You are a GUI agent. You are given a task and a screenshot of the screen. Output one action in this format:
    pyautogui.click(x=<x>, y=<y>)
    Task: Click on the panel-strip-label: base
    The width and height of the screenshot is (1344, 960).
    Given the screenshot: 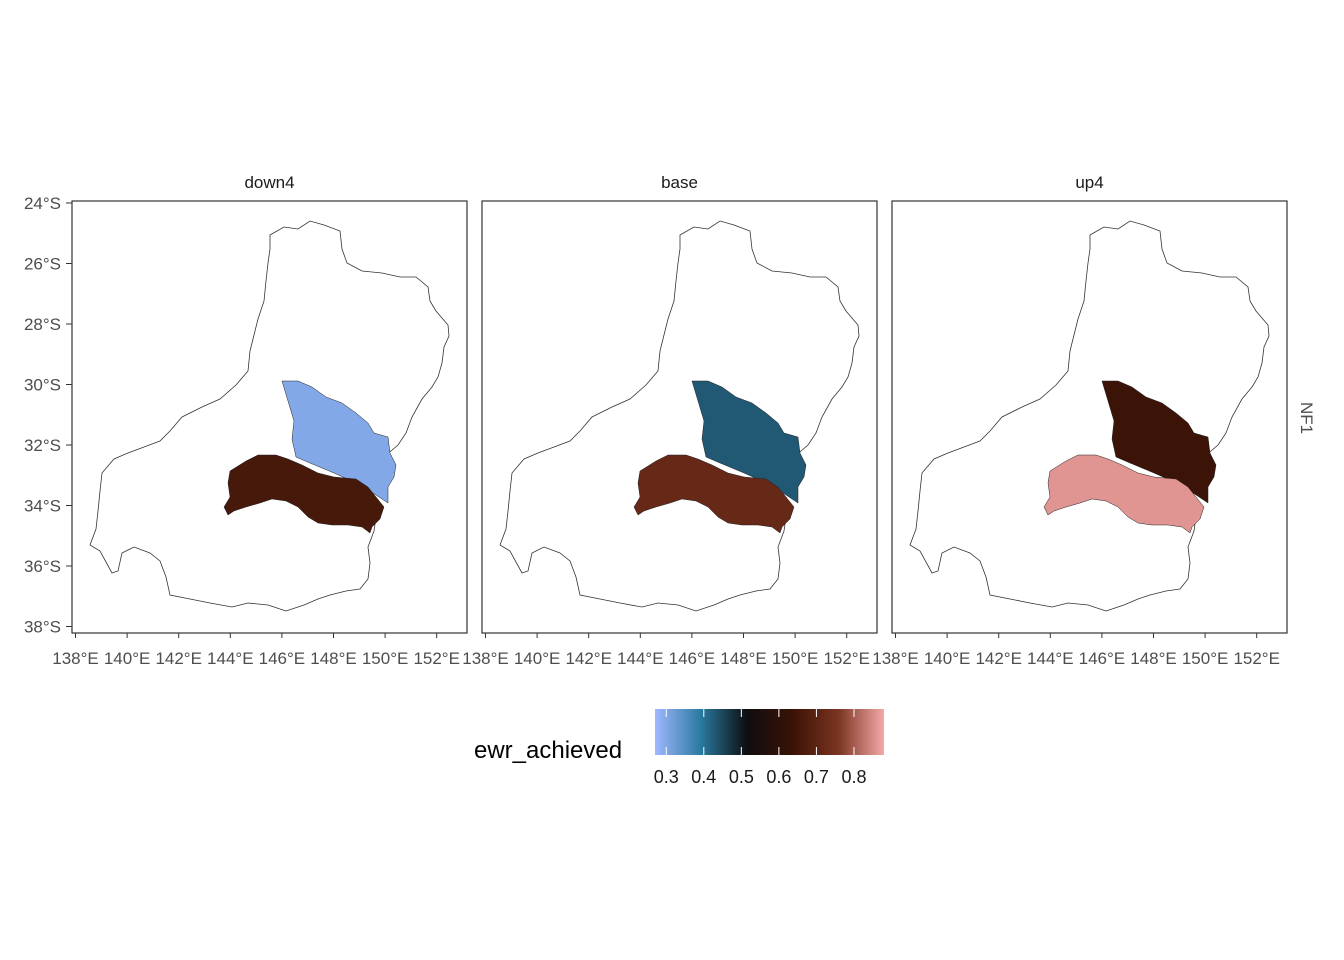 What is the action you would take?
    pyautogui.click(x=679, y=182)
    